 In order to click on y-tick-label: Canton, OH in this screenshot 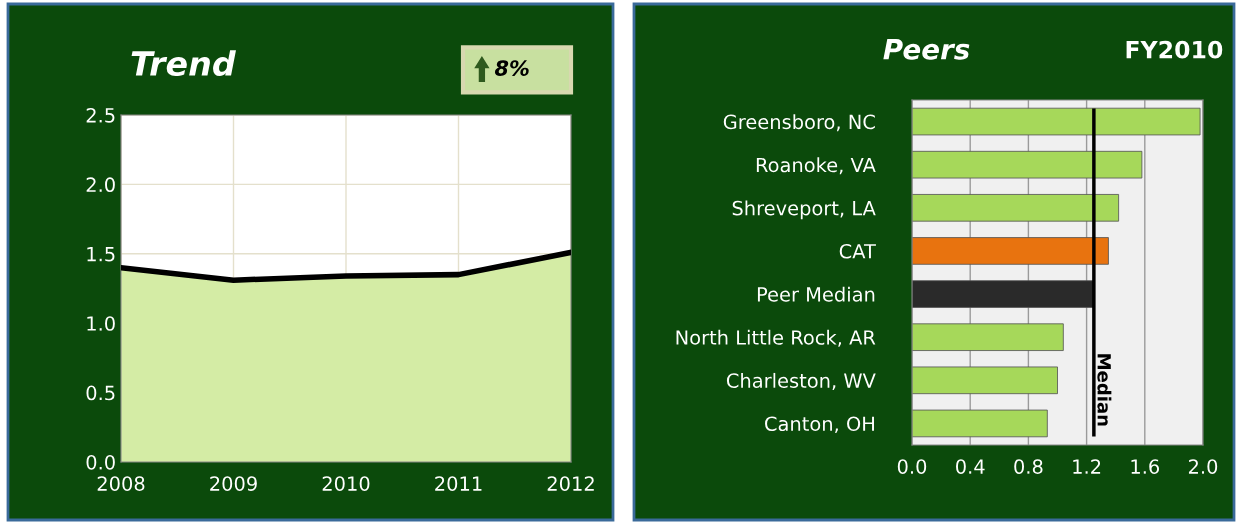, I will do `click(819, 425)`.